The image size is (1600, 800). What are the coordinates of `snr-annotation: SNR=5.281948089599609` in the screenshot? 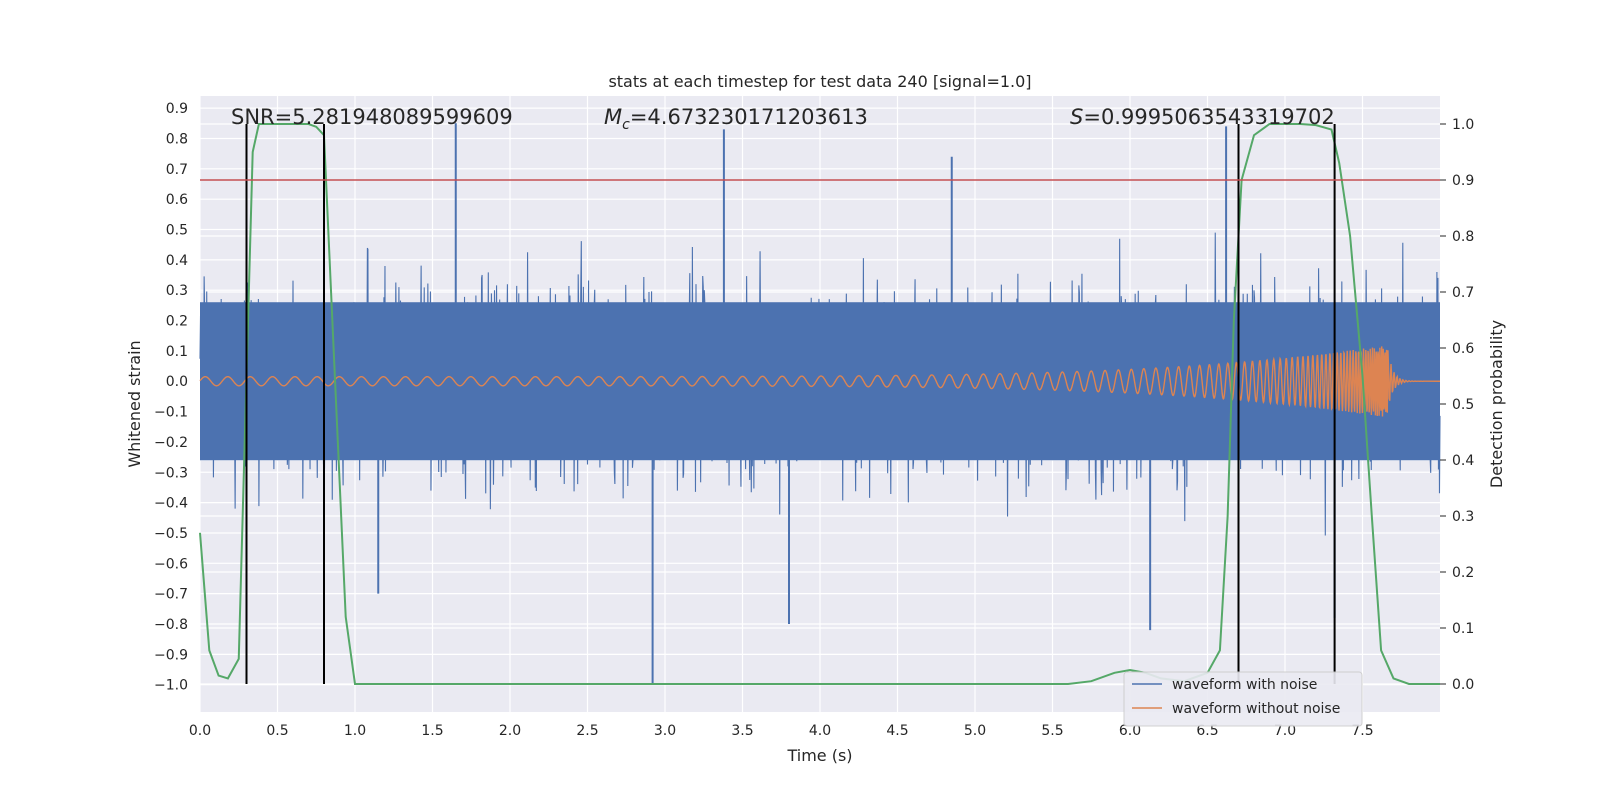 It's located at (372, 117).